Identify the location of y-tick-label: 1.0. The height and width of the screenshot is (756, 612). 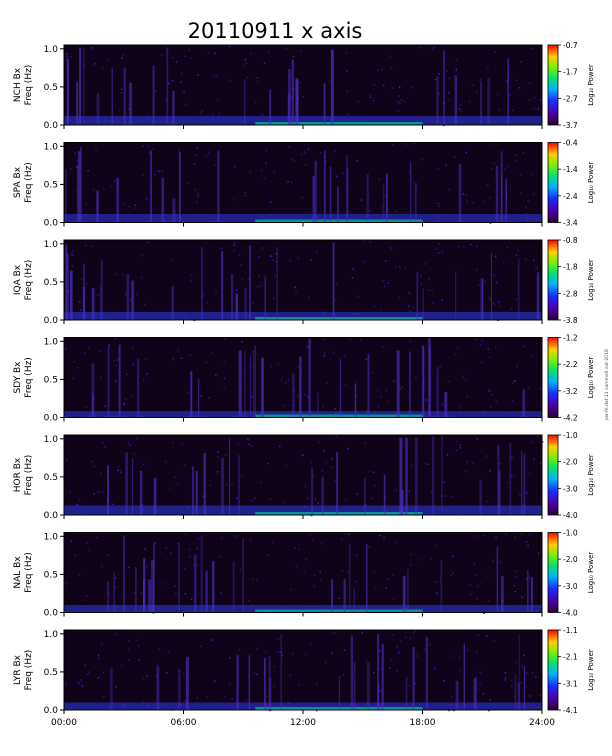
(51, 342).